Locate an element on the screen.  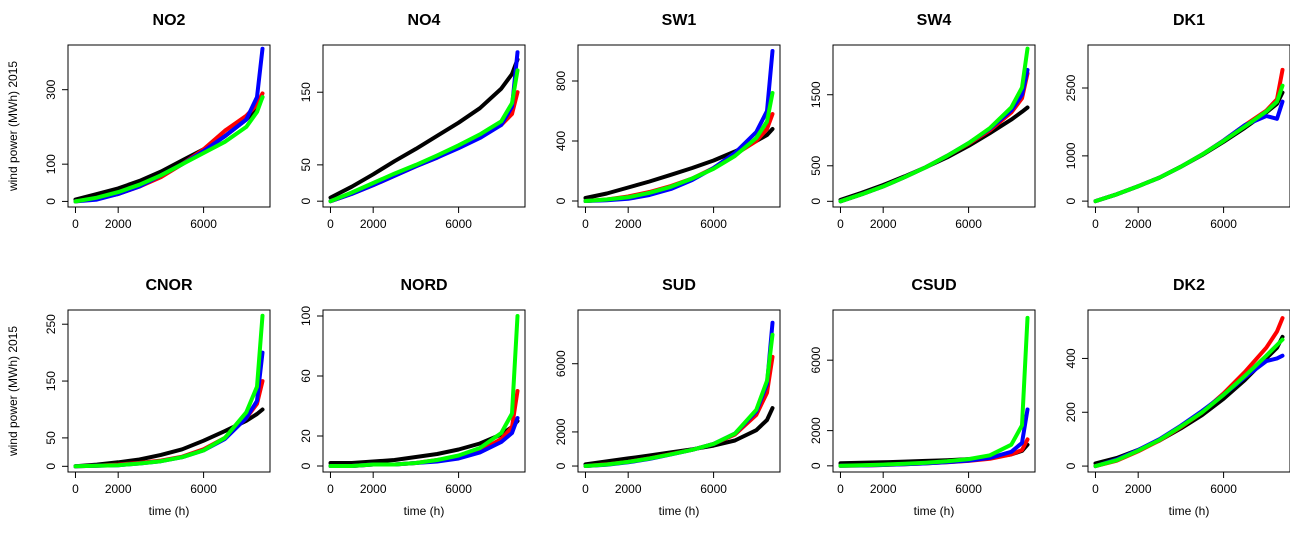
y-tick-label: 500 is located at coordinates (816, 165).